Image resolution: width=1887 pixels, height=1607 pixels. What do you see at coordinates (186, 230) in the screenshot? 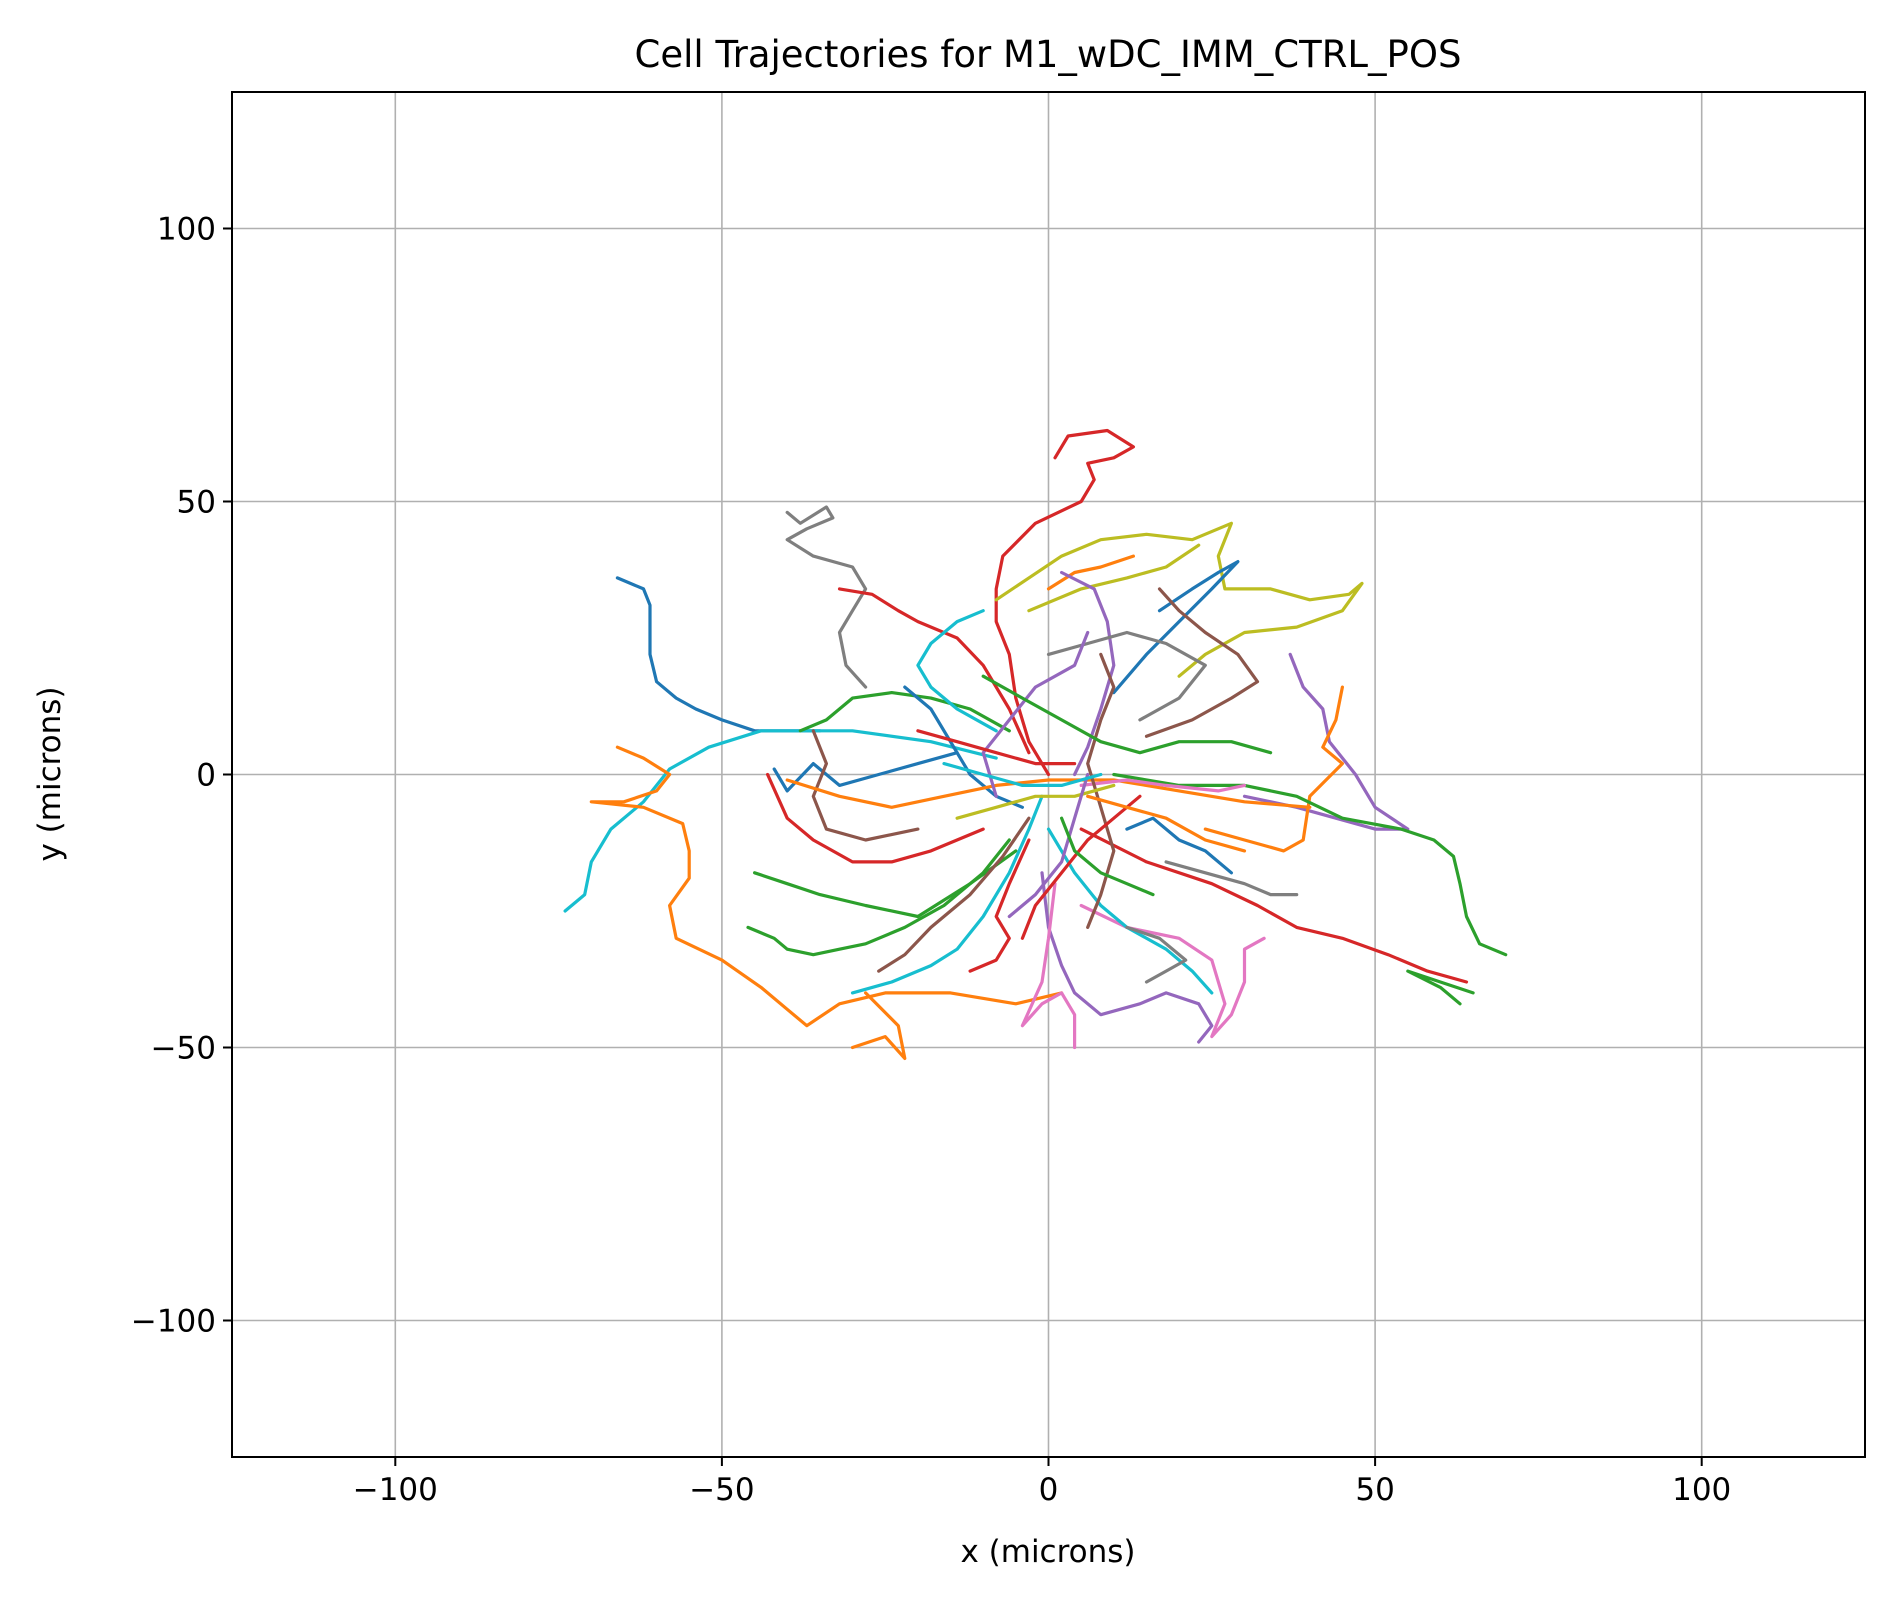
I see `y-tick-label: 100` at bounding box center [186, 230].